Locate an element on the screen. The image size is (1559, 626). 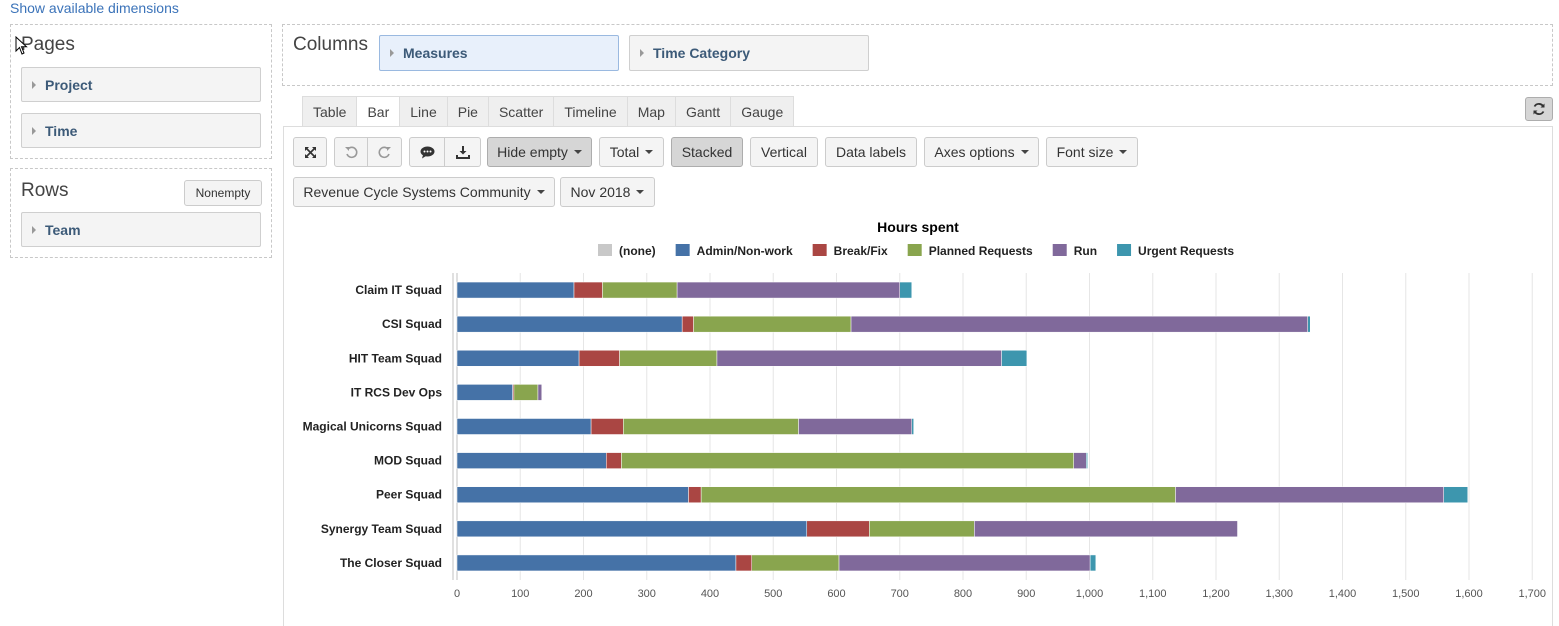
time-filter-dropdown: Nov 2018 is located at coordinates (607, 192).